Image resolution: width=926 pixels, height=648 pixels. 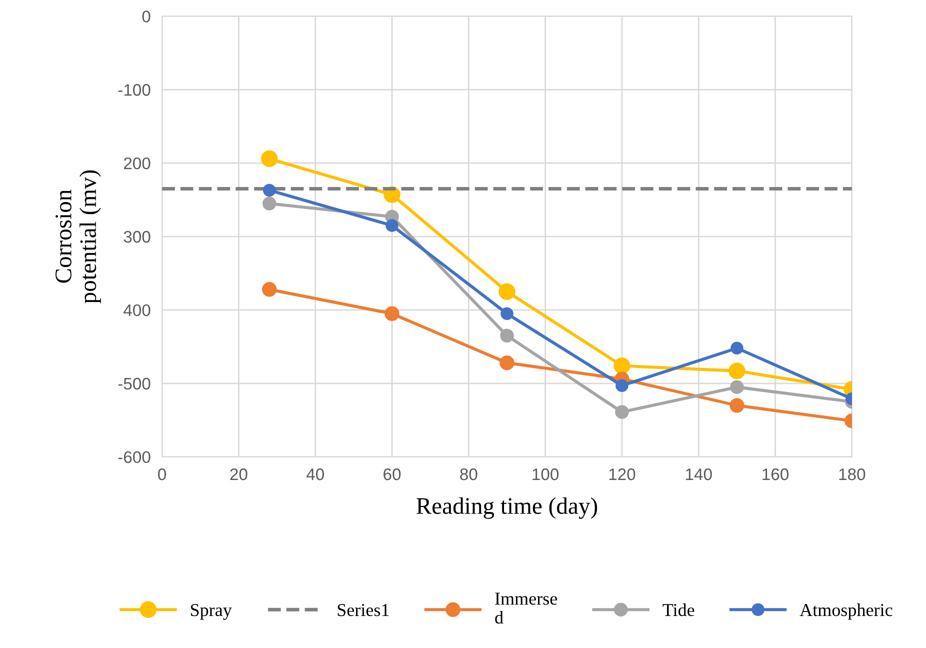 What do you see at coordinates (78, 237) in the screenshot?
I see `y-axis-title: Corrosion potential (mv)` at bounding box center [78, 237].